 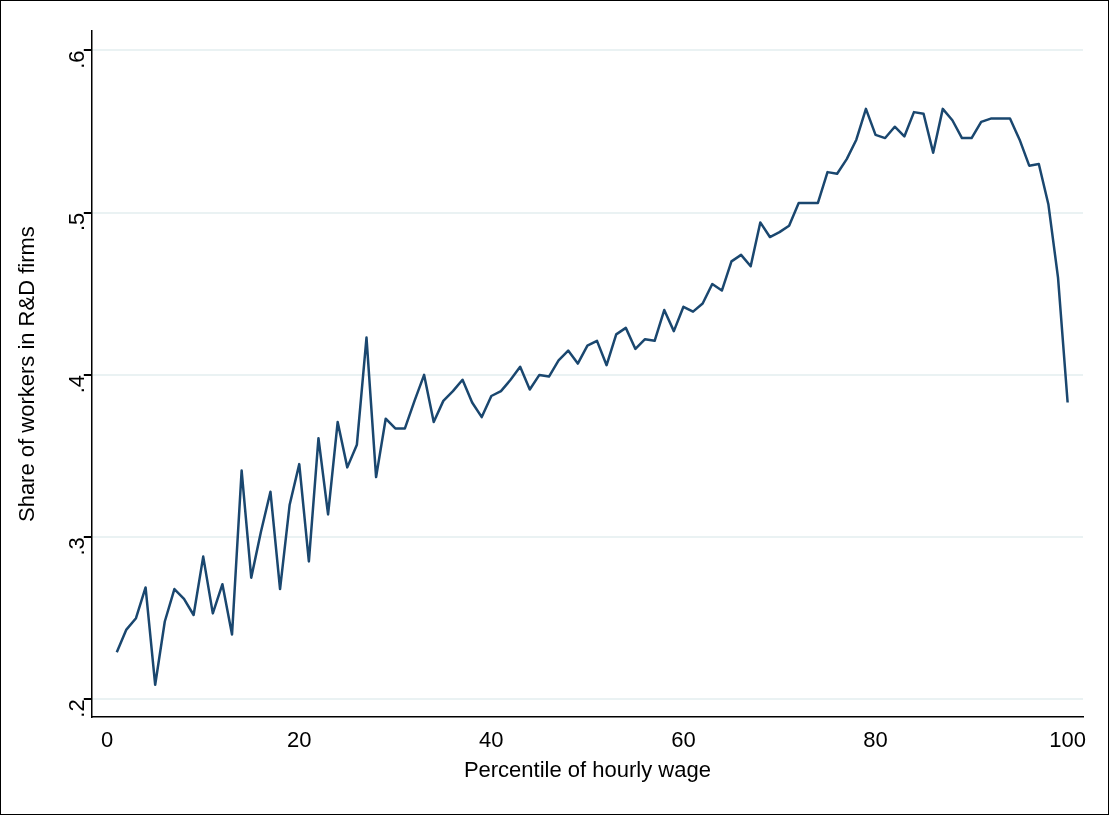 I want to click on y-tick-label: .5, so click(x=76, y=222).